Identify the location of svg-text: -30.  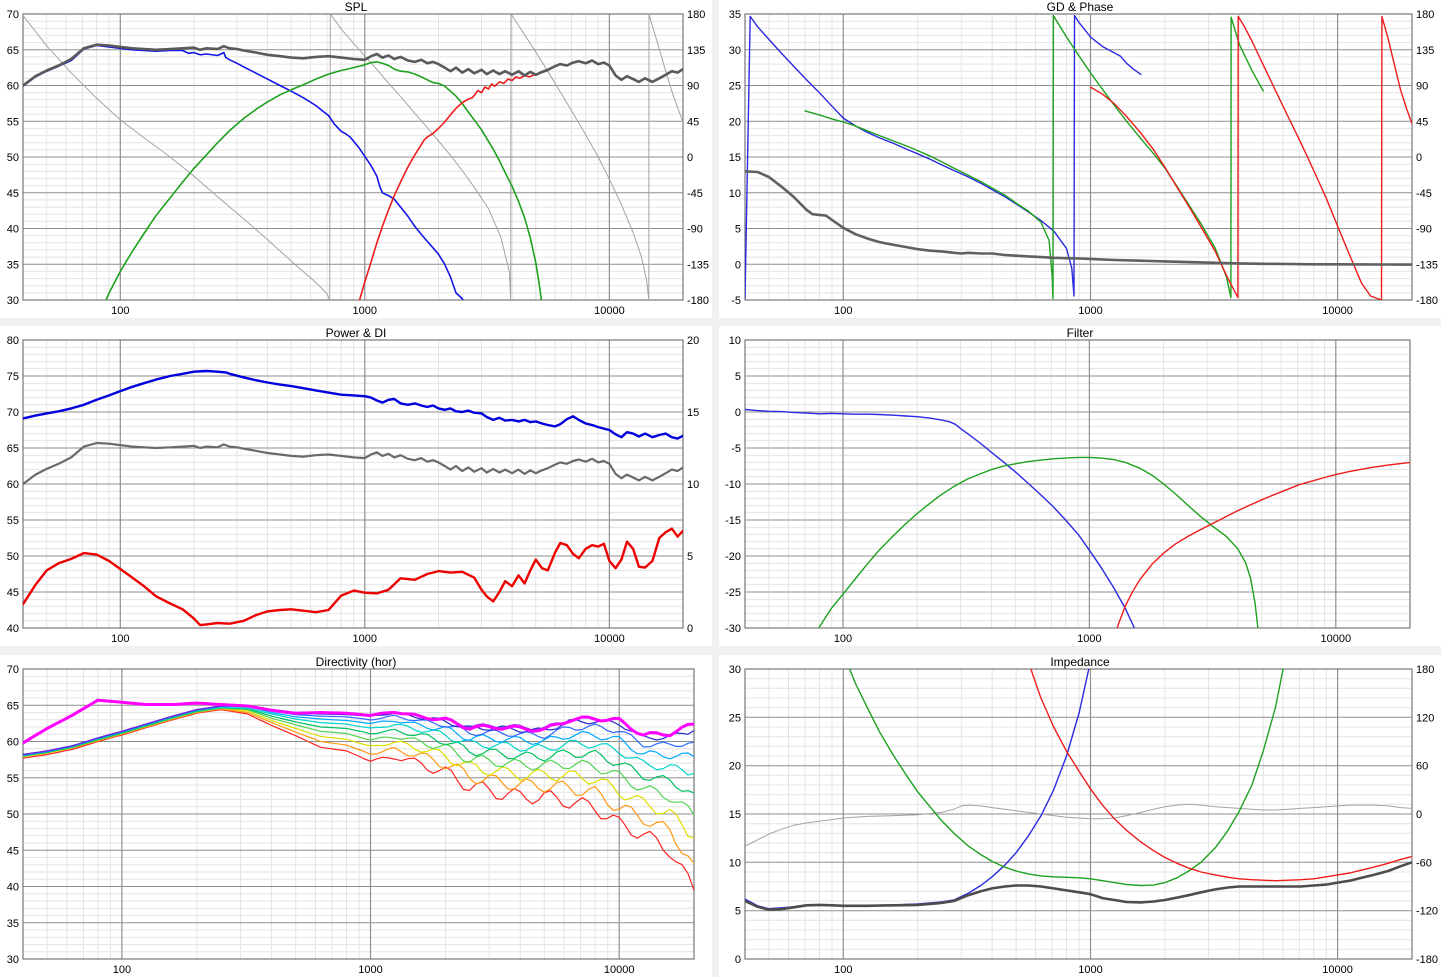
(733, 629).